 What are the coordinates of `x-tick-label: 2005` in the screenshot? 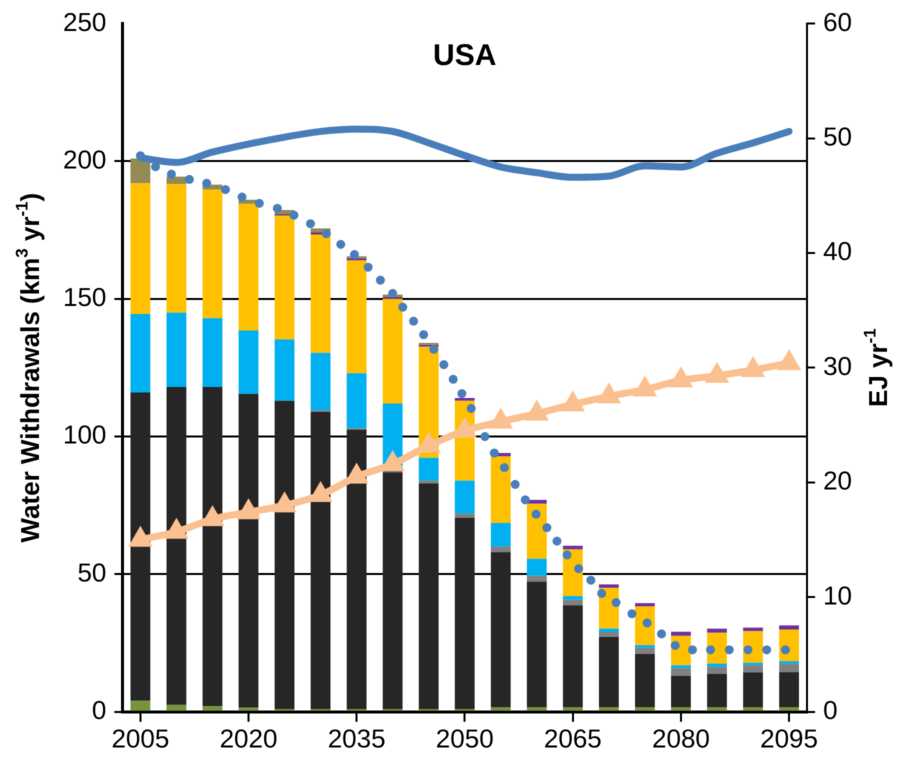 It's located at (140, 739).